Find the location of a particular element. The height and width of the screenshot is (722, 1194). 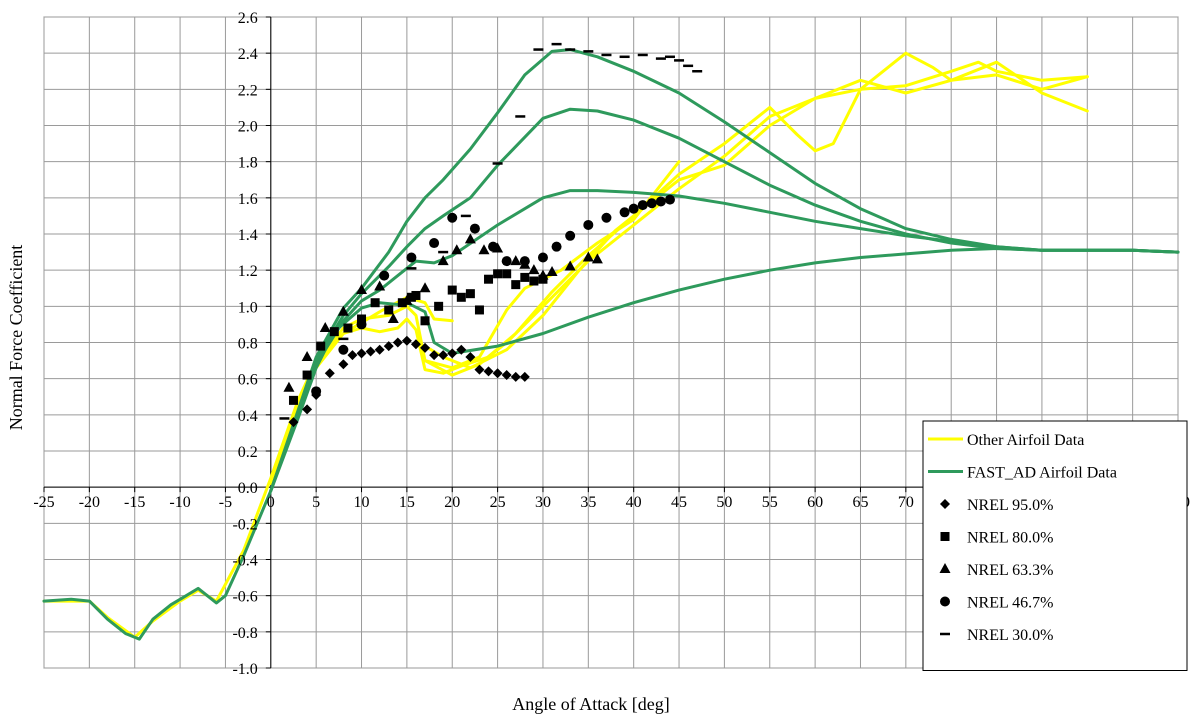

legend-swatch-circle is located at coordinates (945, 601).